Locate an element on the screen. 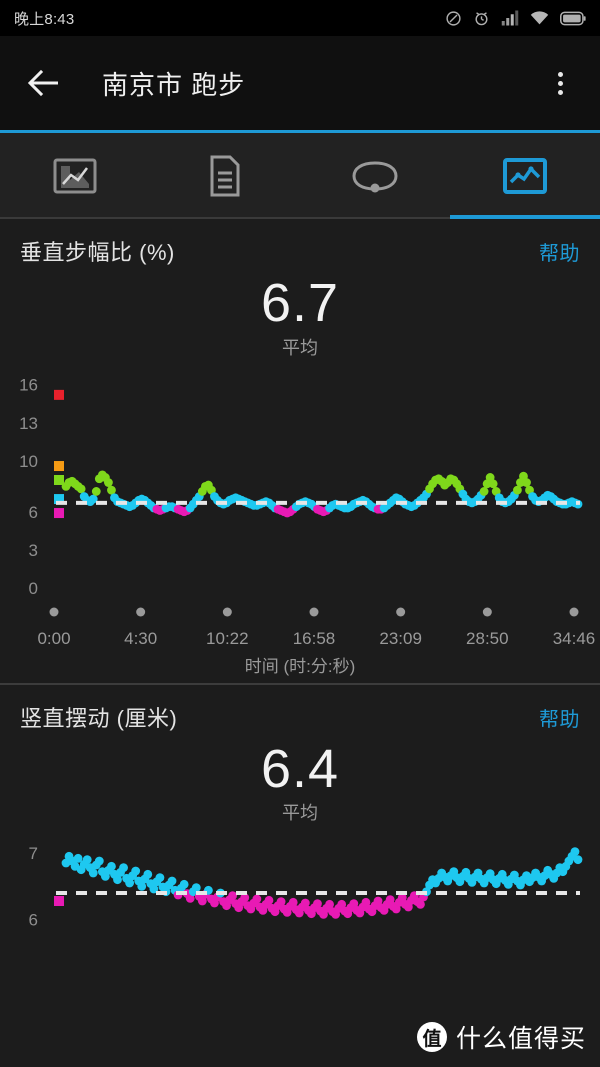 The image size is (600, 1067). svg-text: 7 is located at coordinates (33, 853).